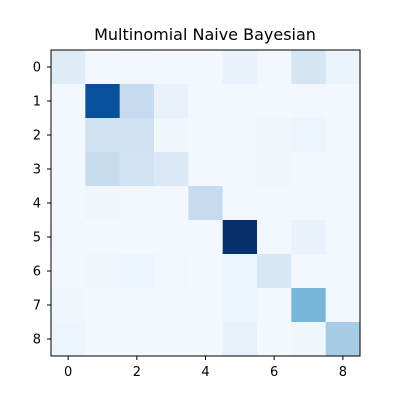 The height and width of the screenshot is (404, 400). Describe the element at coordinates (309, 339) in the screenshot. I see `heatmap-cell-r8-c7` at that location.